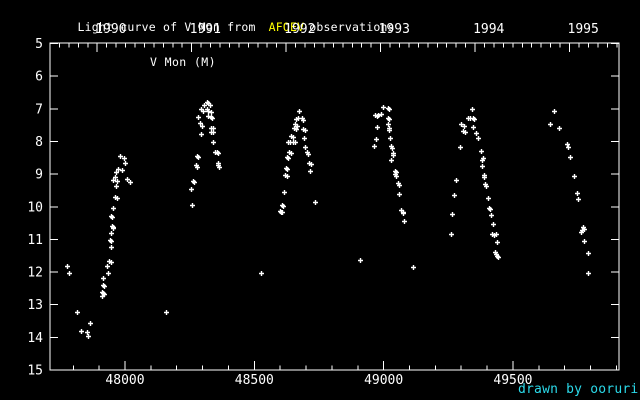  Describe the element at coordinates (39, 77) in the screenshot. I see `y-tick-label: 6` at that location.